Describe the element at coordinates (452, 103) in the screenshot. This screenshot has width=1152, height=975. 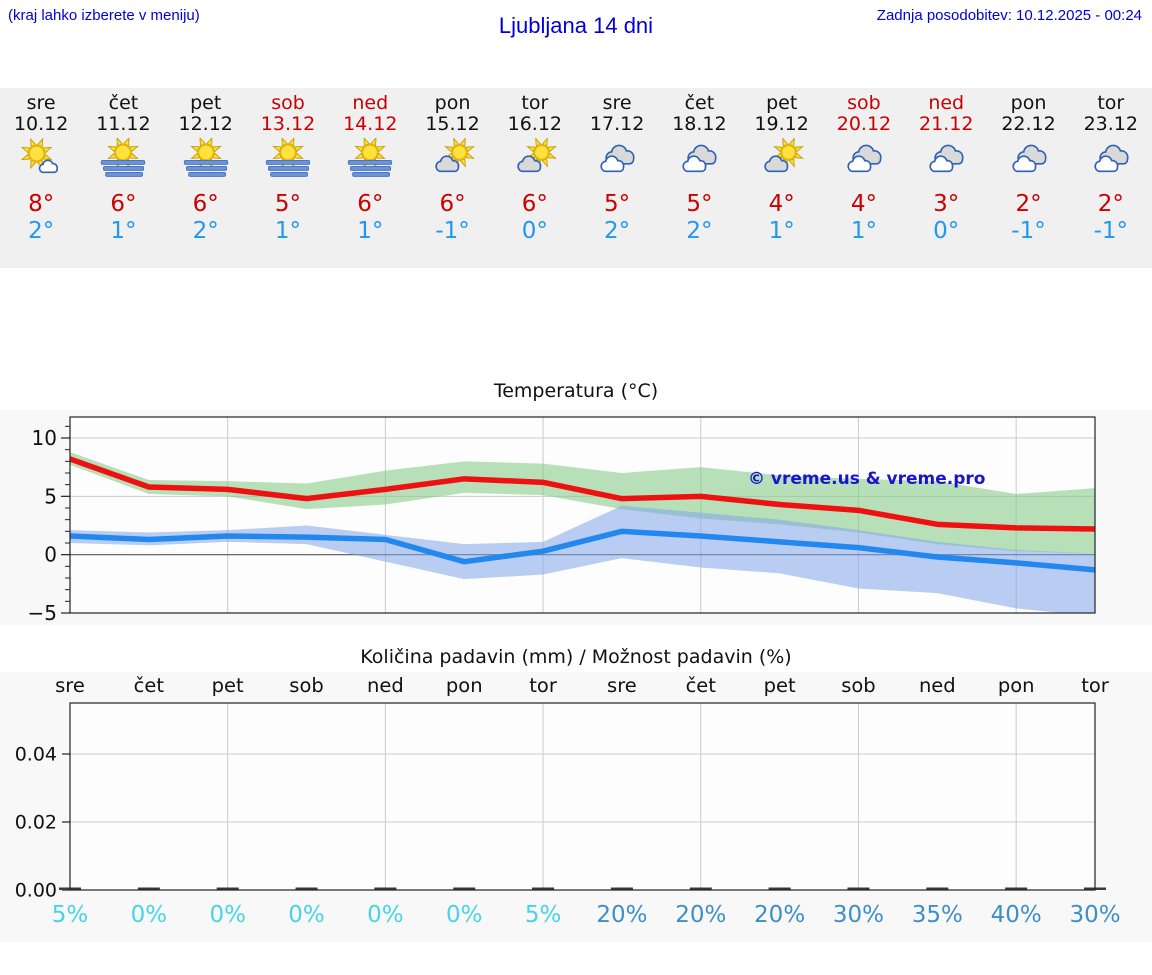
I see `day-name: pon` at that location.